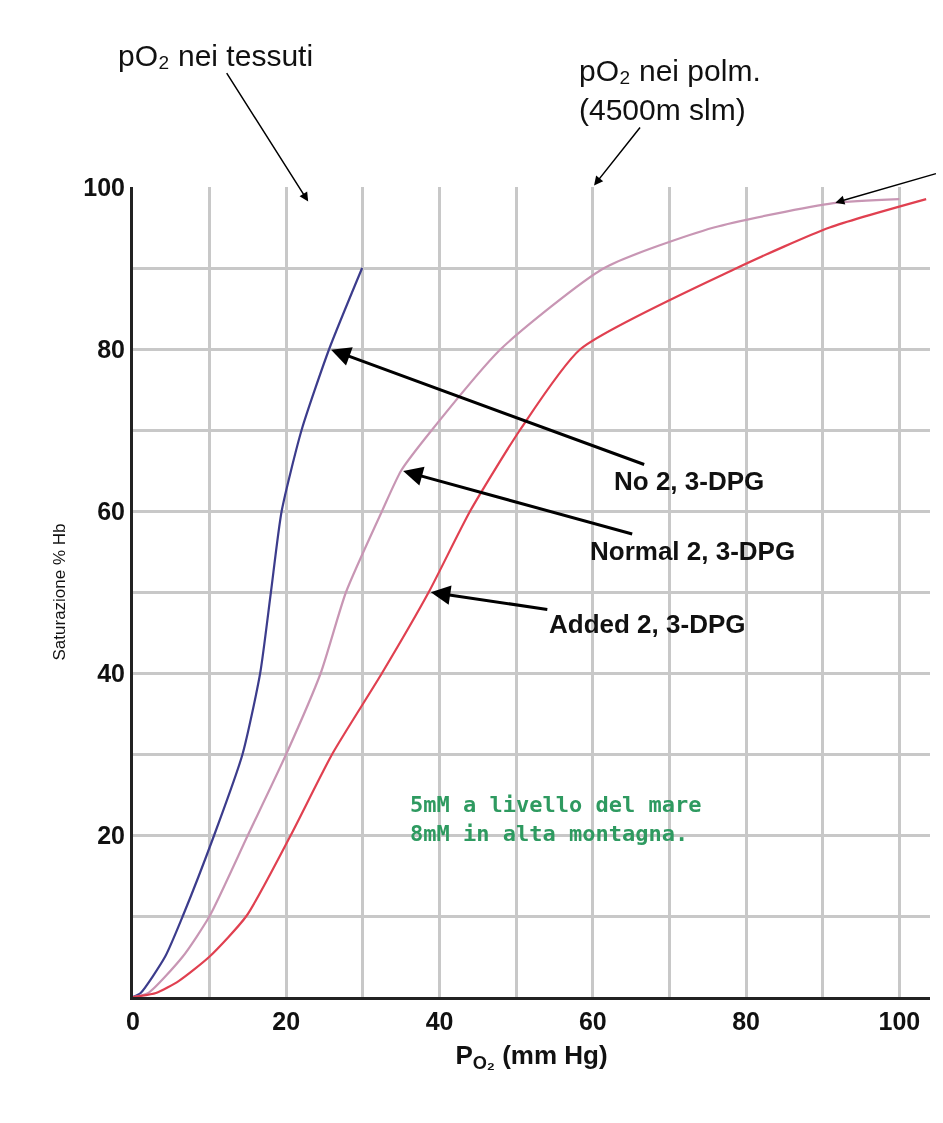 This screenshot has height=1123, width=943. I want to click on annotation: 5mM a livello del mare 8mM in alta montagna., so click(556, 819).